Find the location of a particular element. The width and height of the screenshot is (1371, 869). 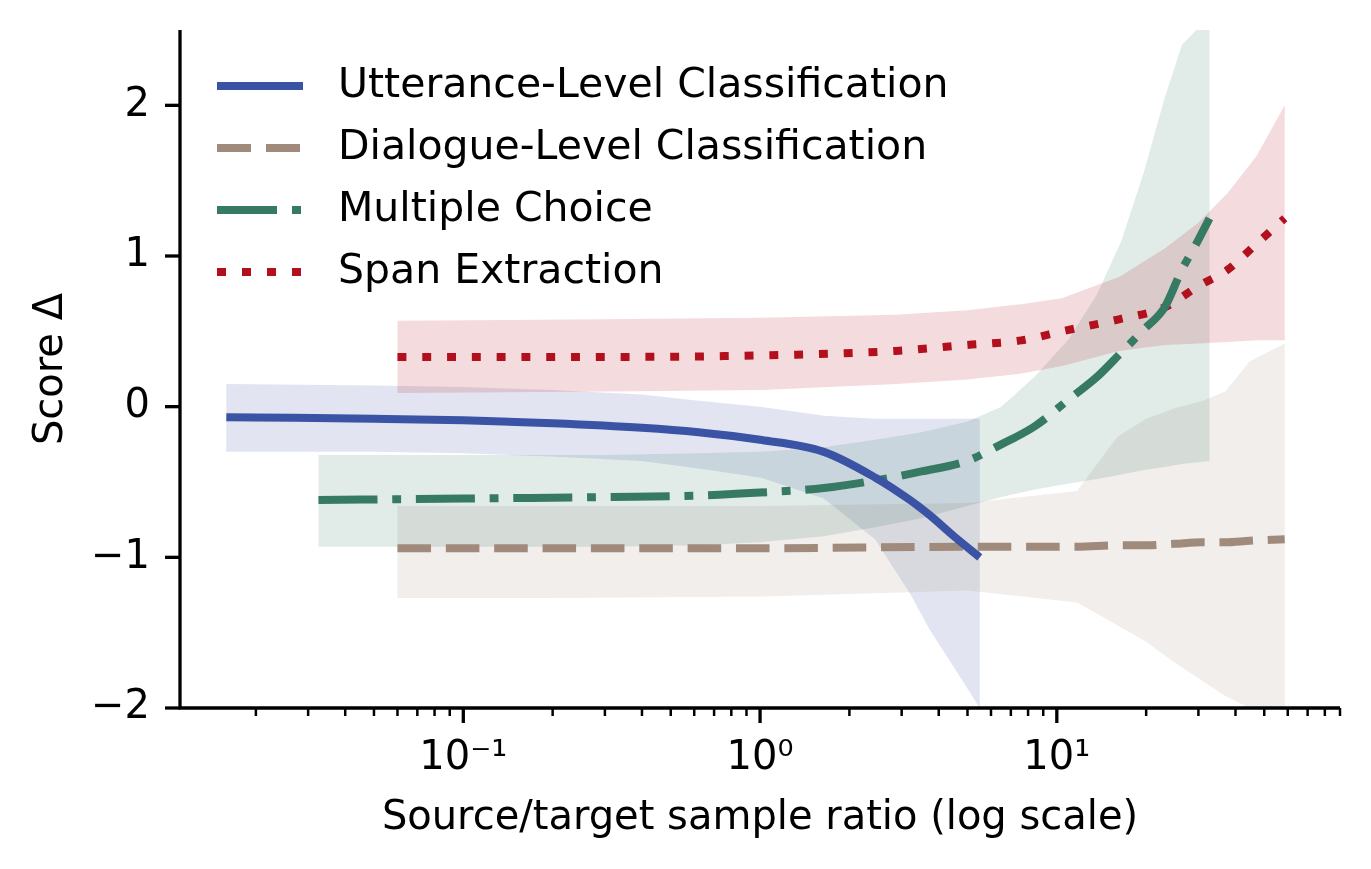

y-tick-label: 1 is located at coordinates (137, 252).